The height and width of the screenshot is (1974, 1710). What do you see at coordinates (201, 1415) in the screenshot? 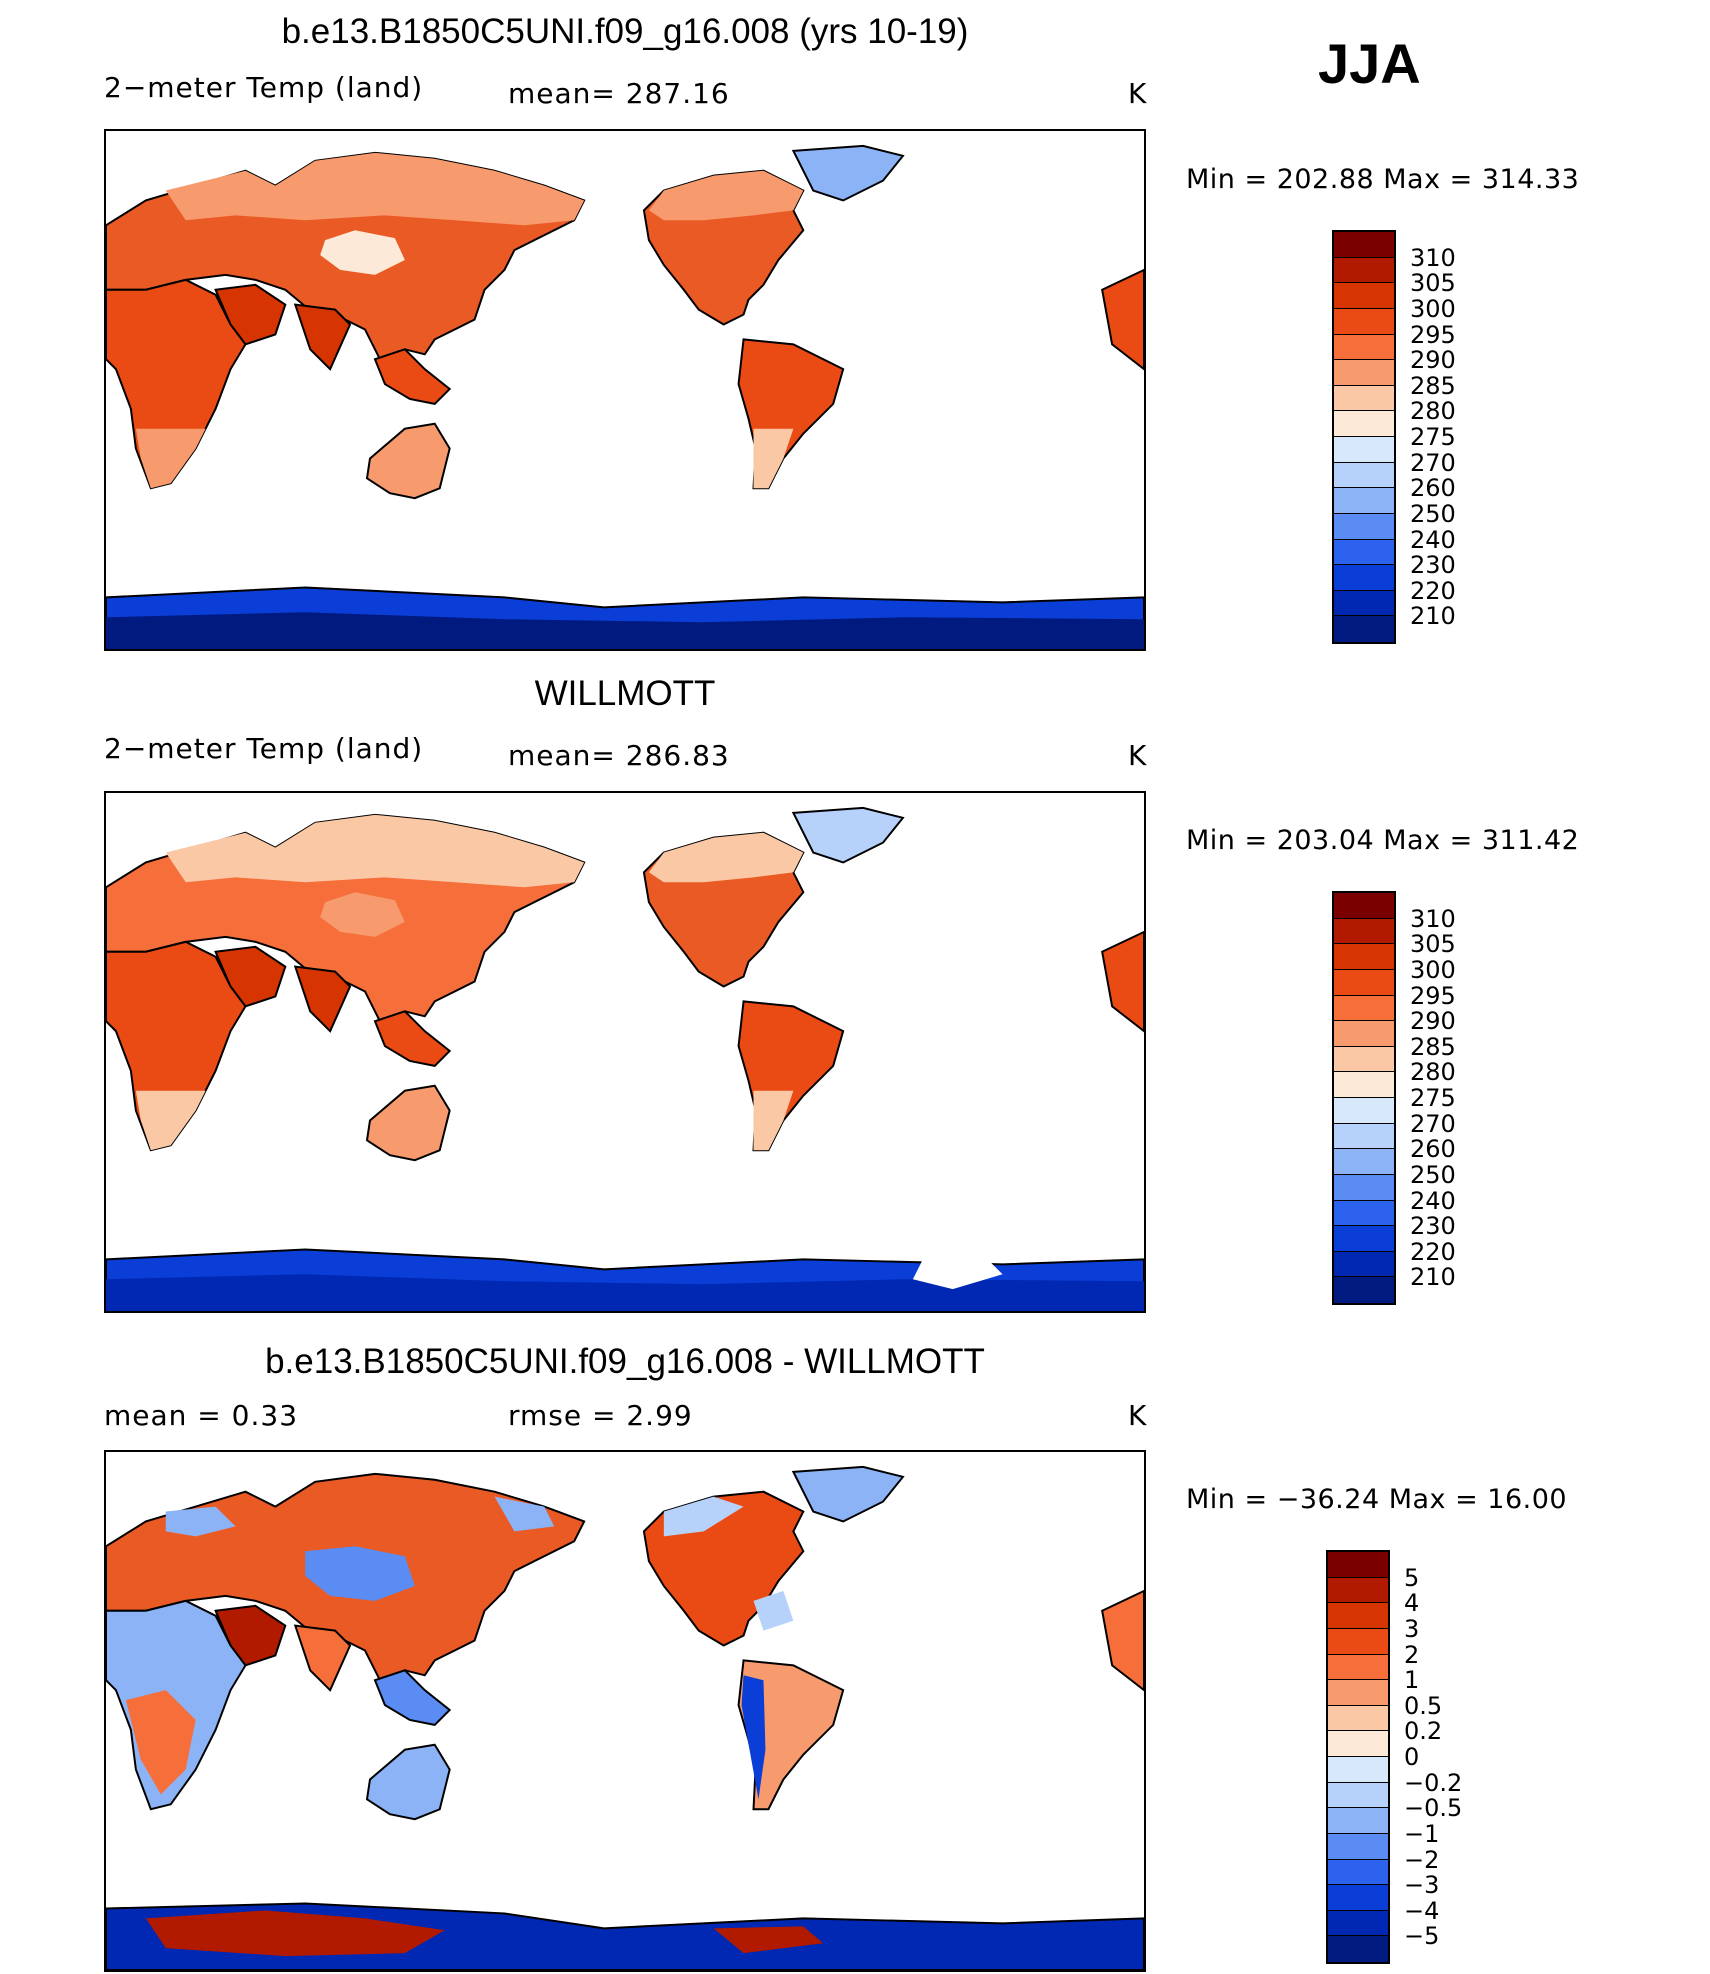
I see `mean-label: mean = 0.33` at bounding box center [201, 1415].